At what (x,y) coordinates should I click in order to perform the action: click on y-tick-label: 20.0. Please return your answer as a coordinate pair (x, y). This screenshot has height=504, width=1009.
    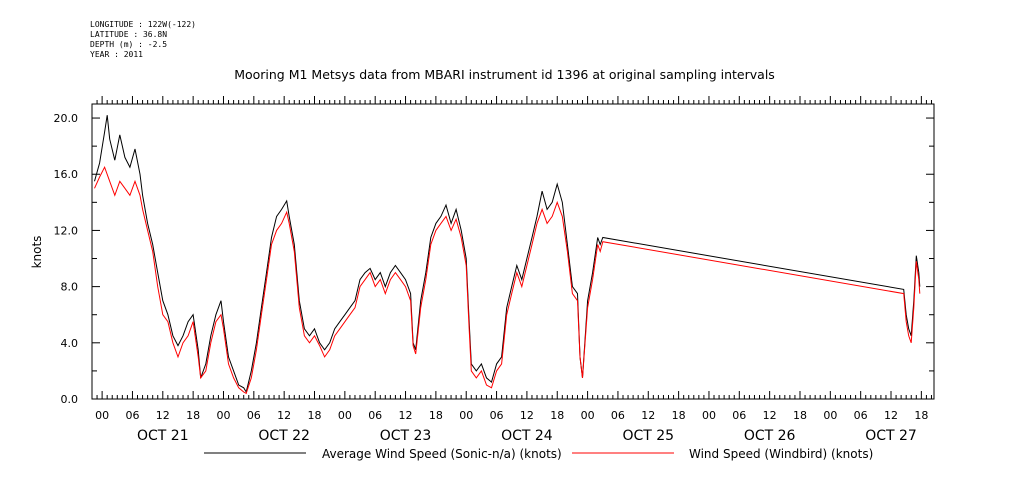
    Looking at the image, I should click on (66, 118).